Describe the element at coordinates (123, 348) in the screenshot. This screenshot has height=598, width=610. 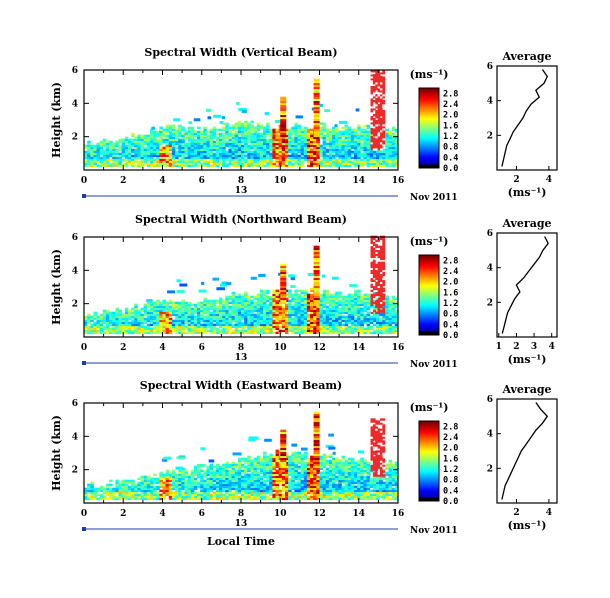
I see `x-tick-label: 2` at that location.